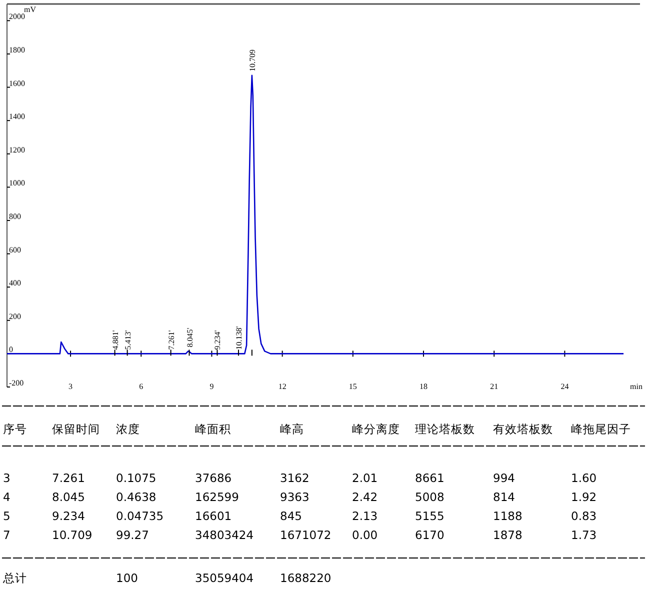 Image resolution: width=650 pixels, height=594 pixels. What do you see at coordinates (212, 386) in the screenshot?
I see `x-tick-label: 9` at bounding box center [212, 386].